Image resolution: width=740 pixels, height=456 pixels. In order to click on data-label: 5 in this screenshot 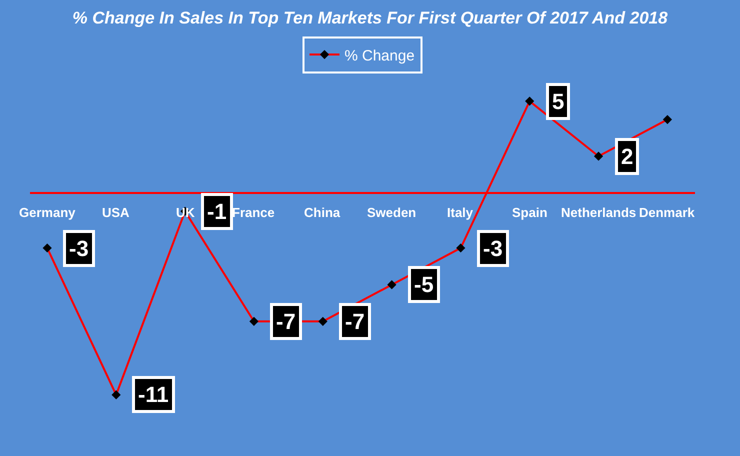, I will do `click(558, 101)`.